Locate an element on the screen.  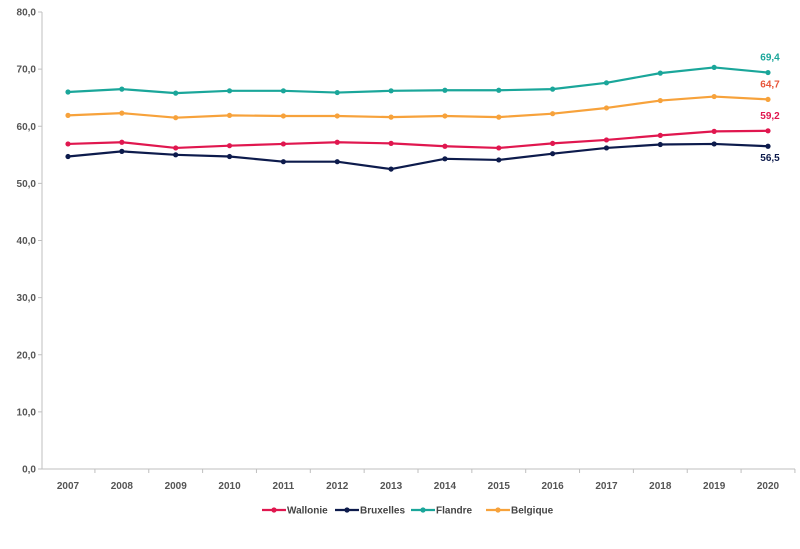
x-tick-label: 2017 is located at coordinates (606, 486).